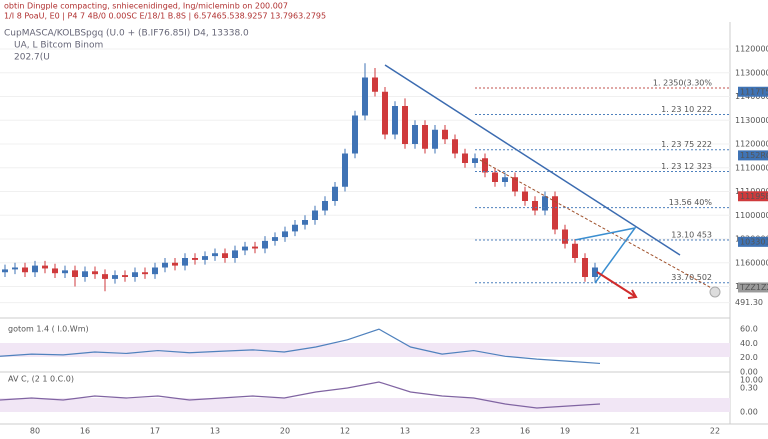 Image resolution: width=768 pixels, height=439 pixels. Describe the element at coordinates (605, 255) in the screenshot. I see `pattern-arrow` at that location.